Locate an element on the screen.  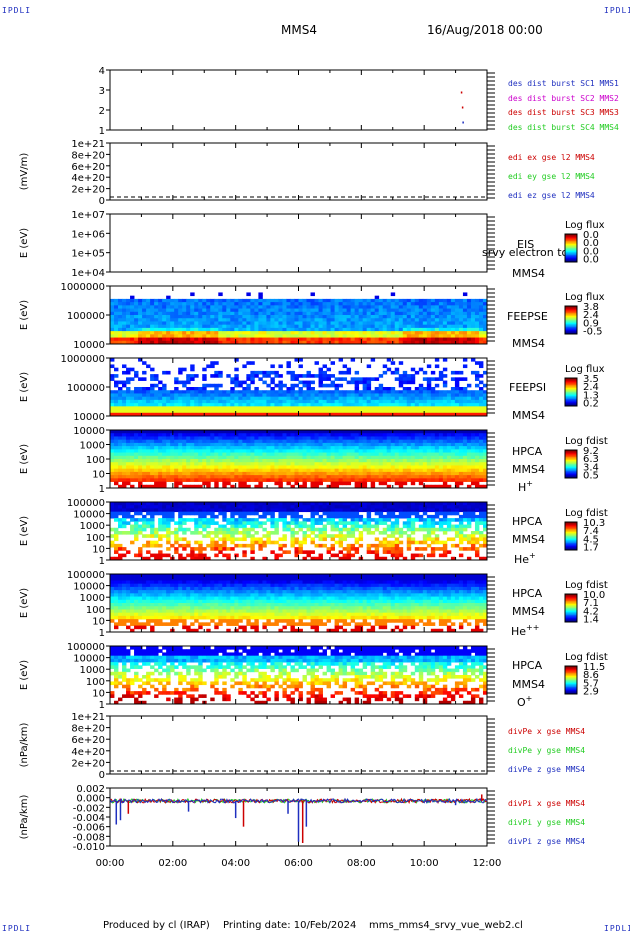
hpca_he2-spectrogram is located at coordinates (299, 603).